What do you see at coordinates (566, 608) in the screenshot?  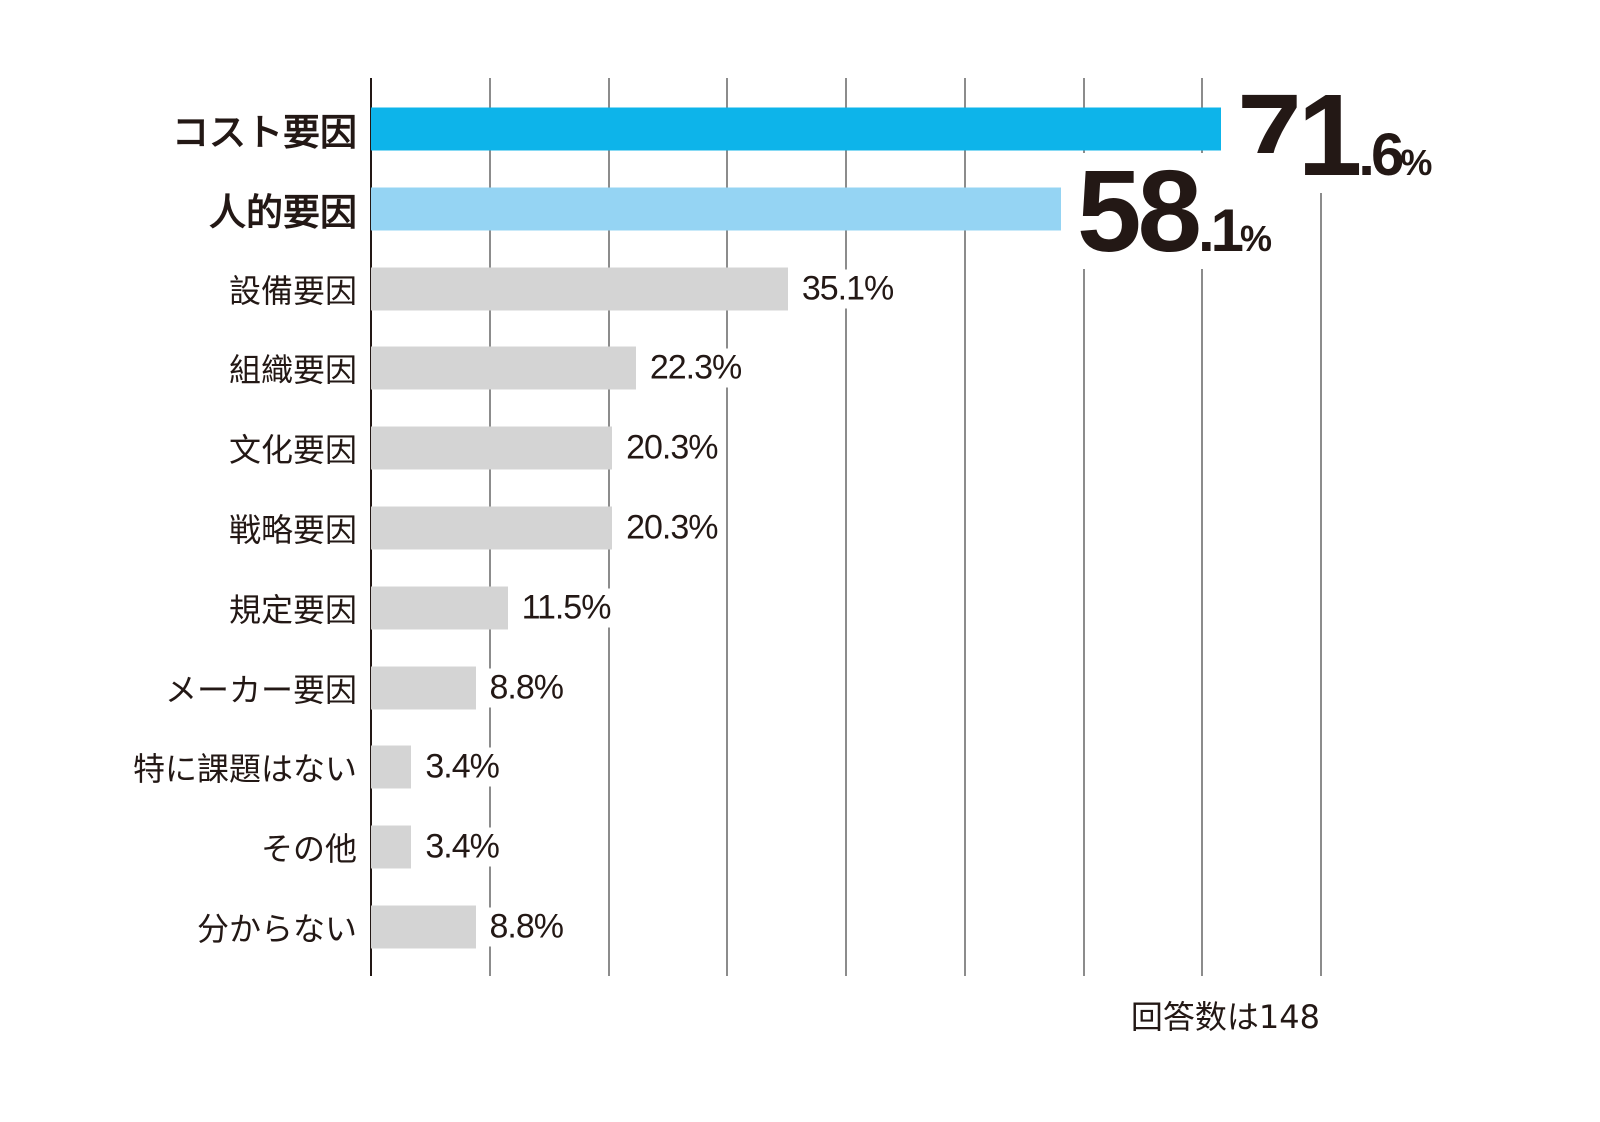 I see `data-label: 11.5%` at bounding box center [566, 608].